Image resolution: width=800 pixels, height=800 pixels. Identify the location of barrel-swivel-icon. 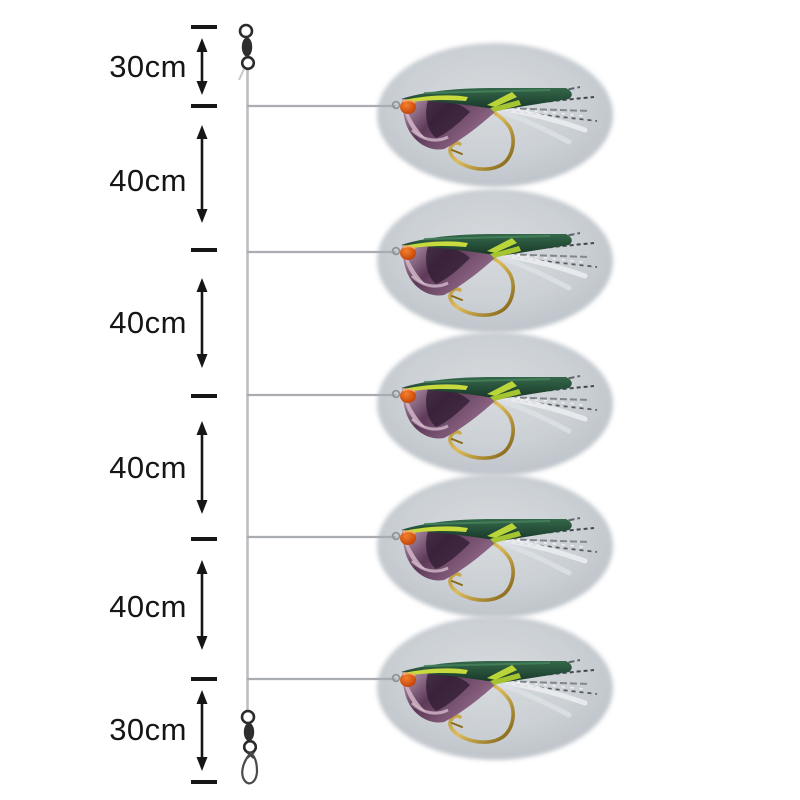
(247, 52).